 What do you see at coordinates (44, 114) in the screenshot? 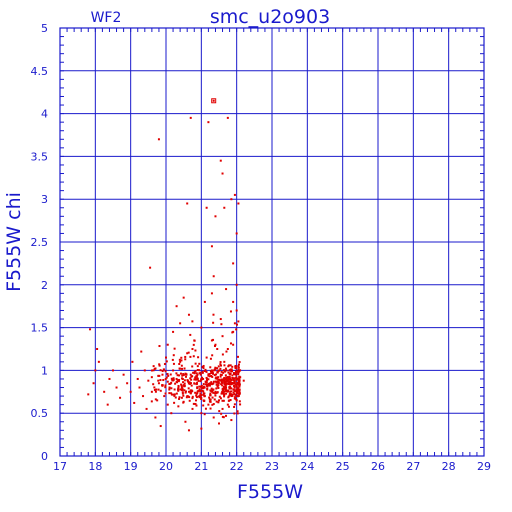
I see `y-tick-label: 4` at bounding box center [44, 114].